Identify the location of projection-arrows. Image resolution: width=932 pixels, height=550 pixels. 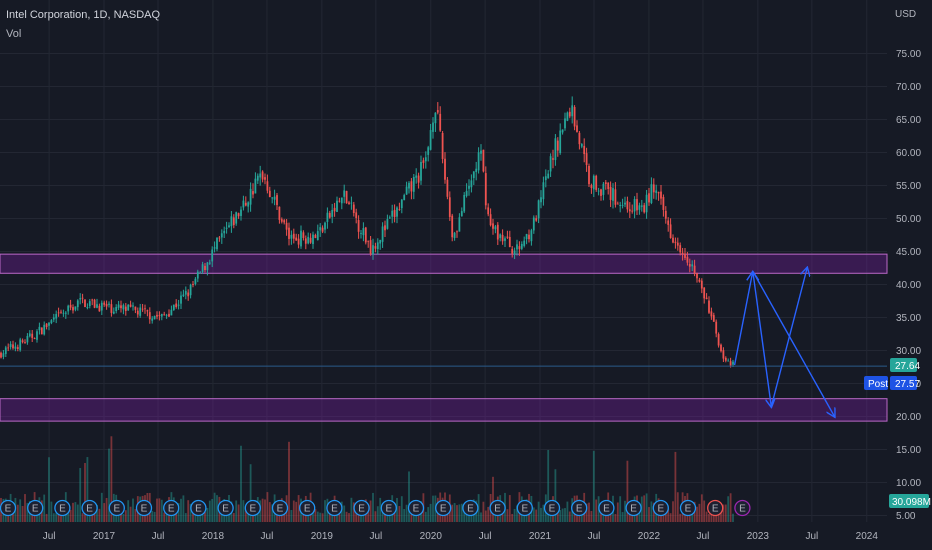
(784, 342).